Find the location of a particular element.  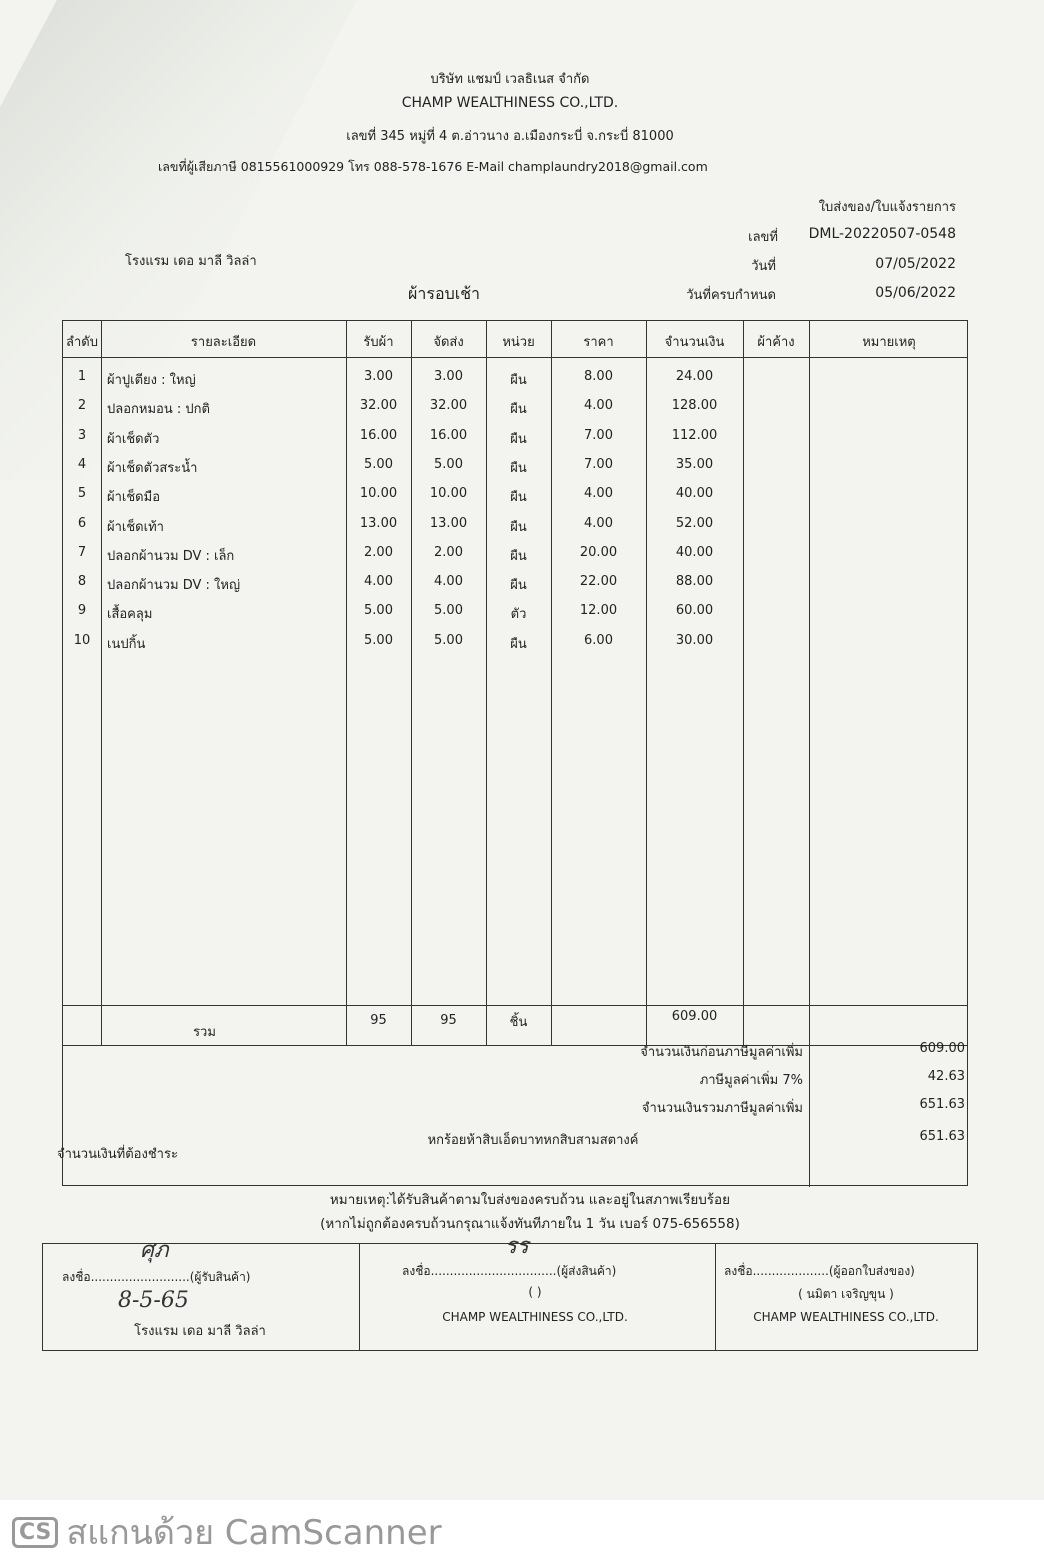

doc-due-label: วันที่ครบกำหนด is located at coordinates (731, 295).